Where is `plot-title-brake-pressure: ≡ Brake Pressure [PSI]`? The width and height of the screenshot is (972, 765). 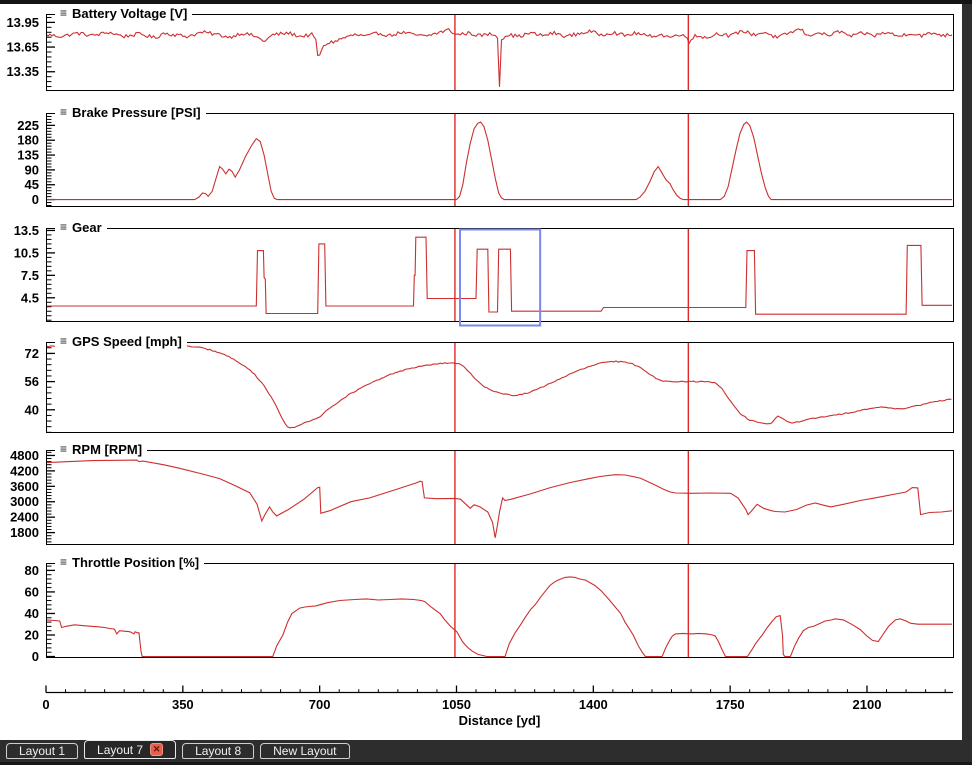 plot-title-brake-pressure: ≡ Brake Pressure [PSI] is located at coordinates (130, 112).